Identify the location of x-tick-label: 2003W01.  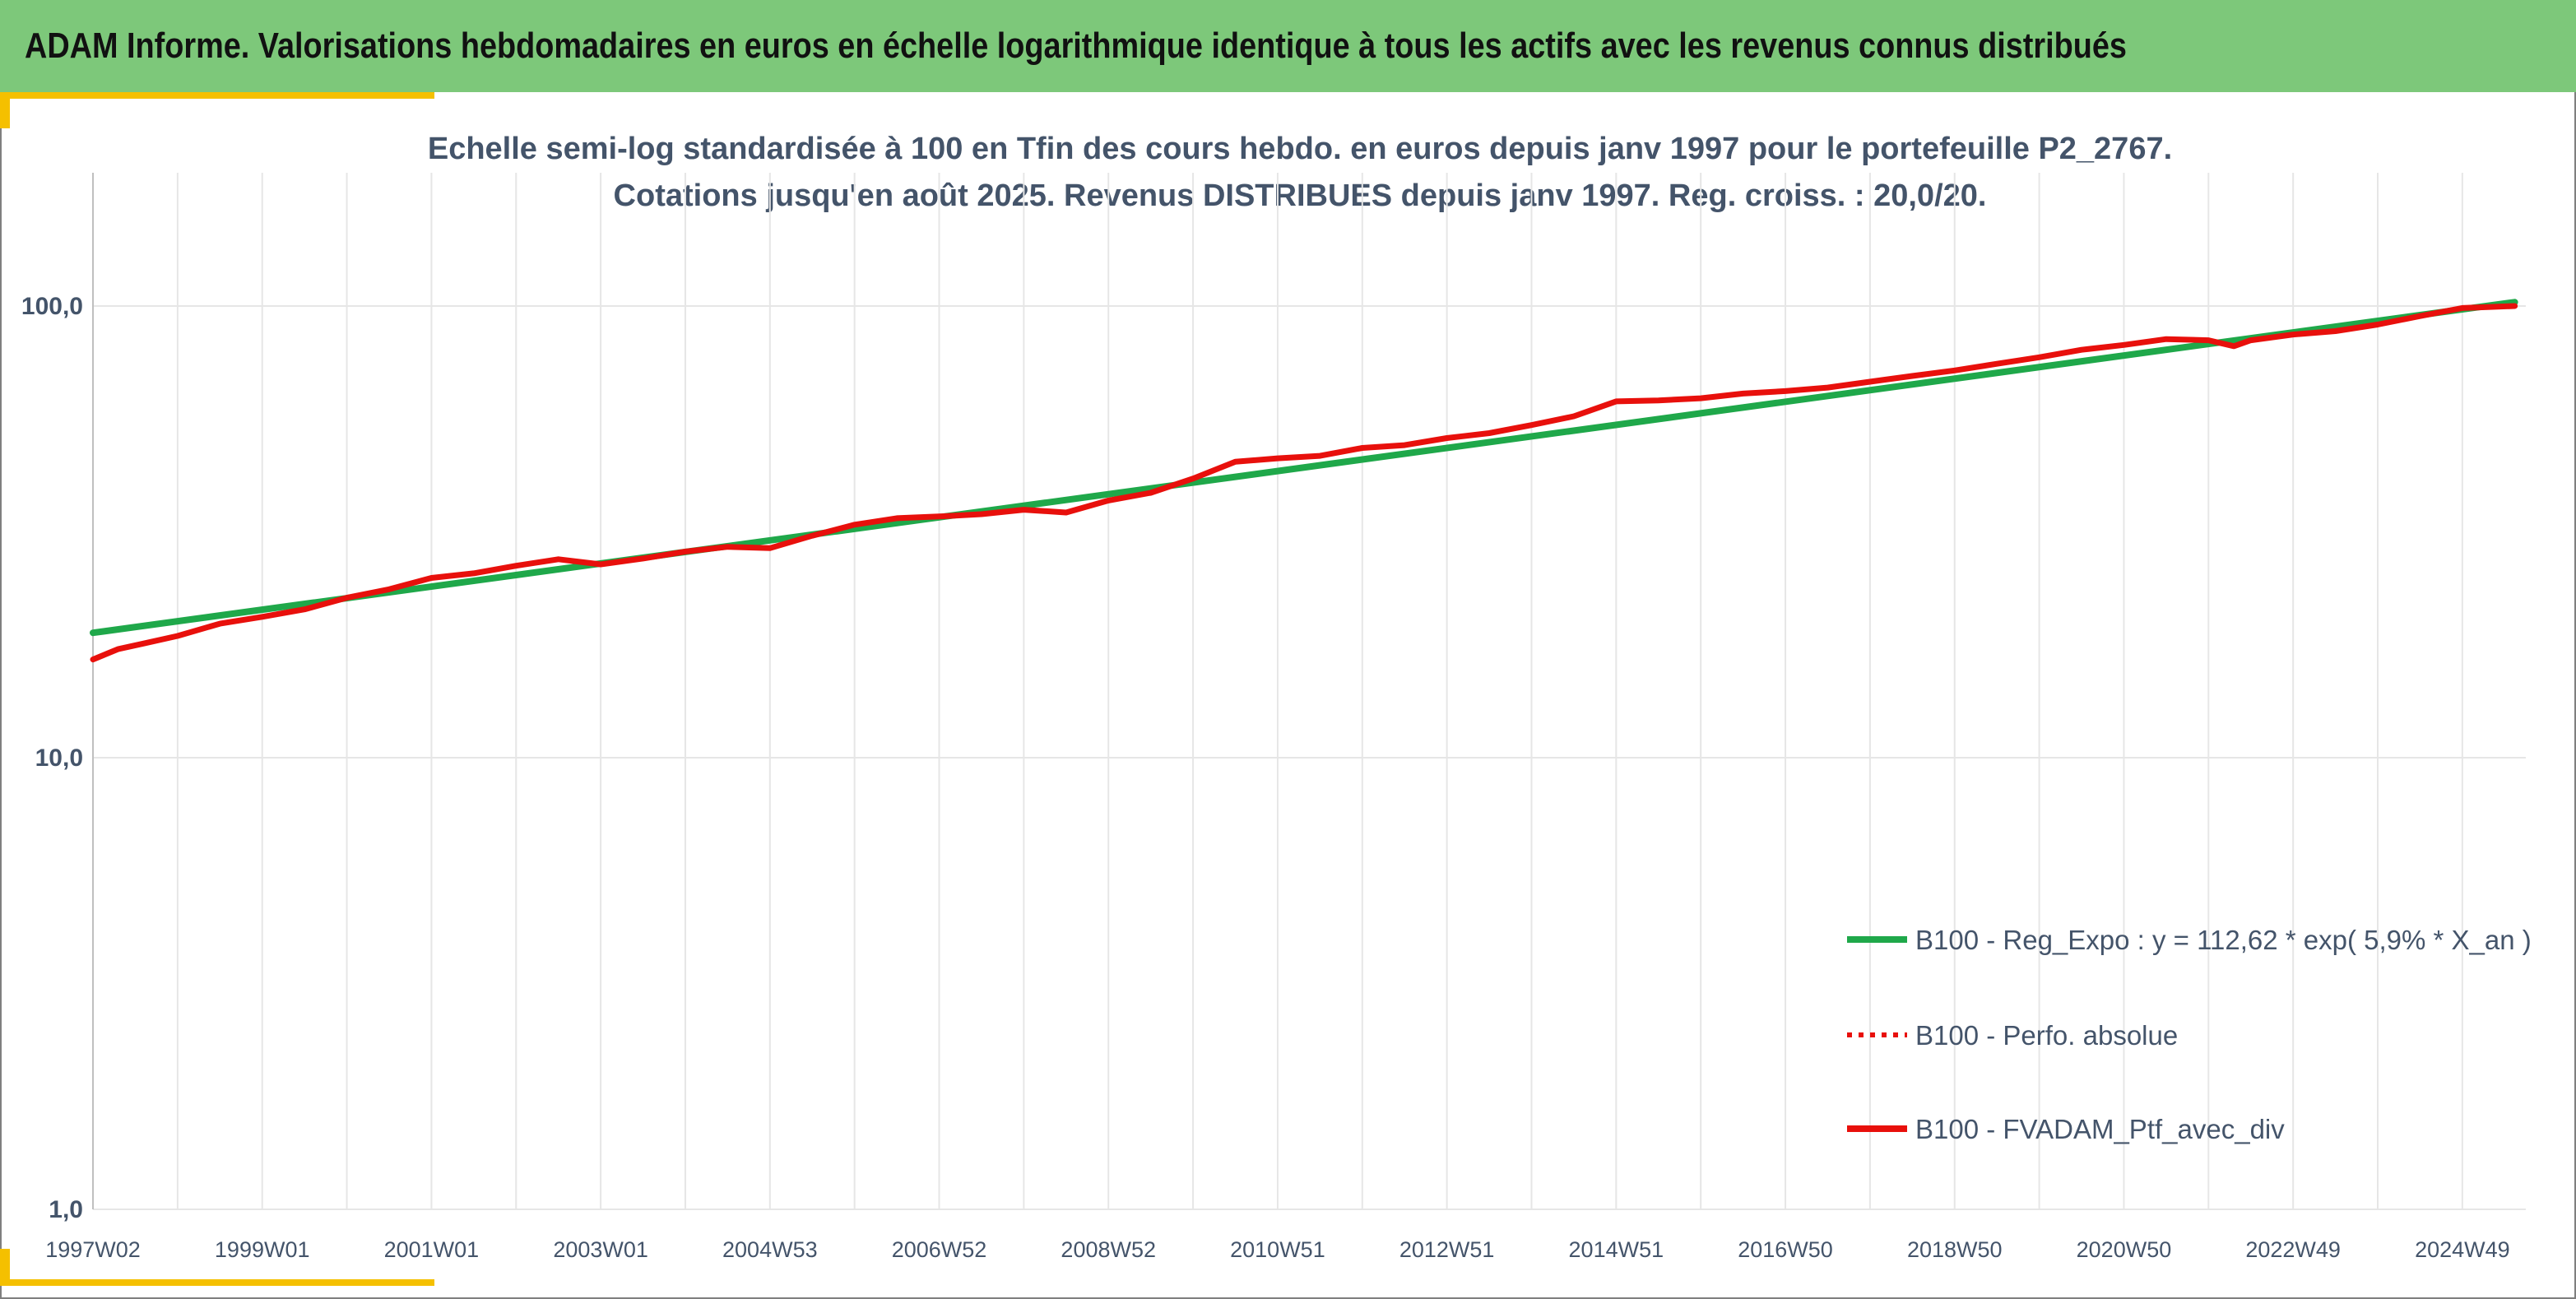
(600, 1249).